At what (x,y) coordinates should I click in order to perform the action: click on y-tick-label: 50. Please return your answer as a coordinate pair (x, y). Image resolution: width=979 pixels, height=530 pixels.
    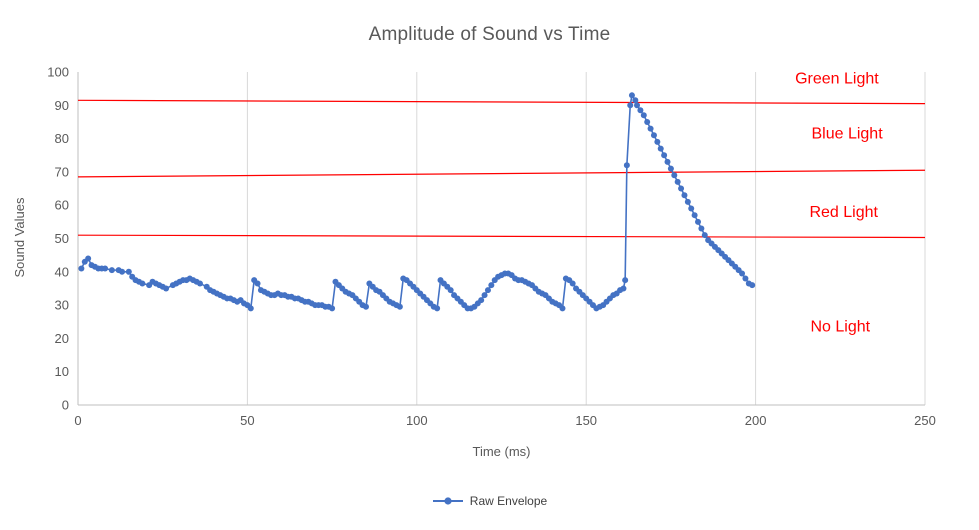
    Looking at the image, I should click on (62, 238).